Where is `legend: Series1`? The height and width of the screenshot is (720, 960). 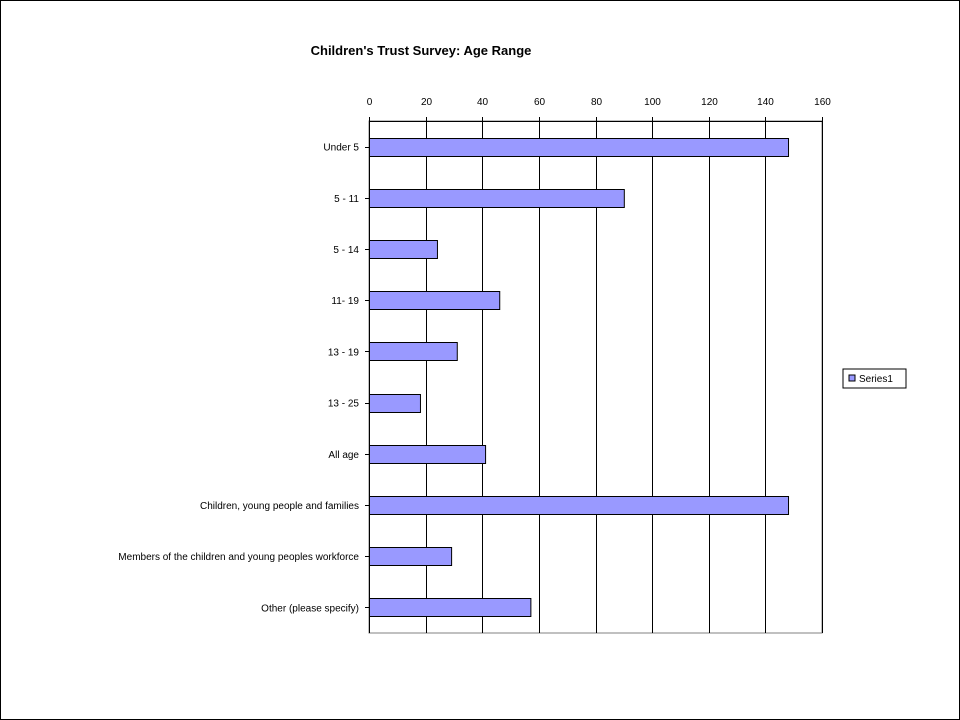
legend: Series1 is located at coordinates (874, 378).